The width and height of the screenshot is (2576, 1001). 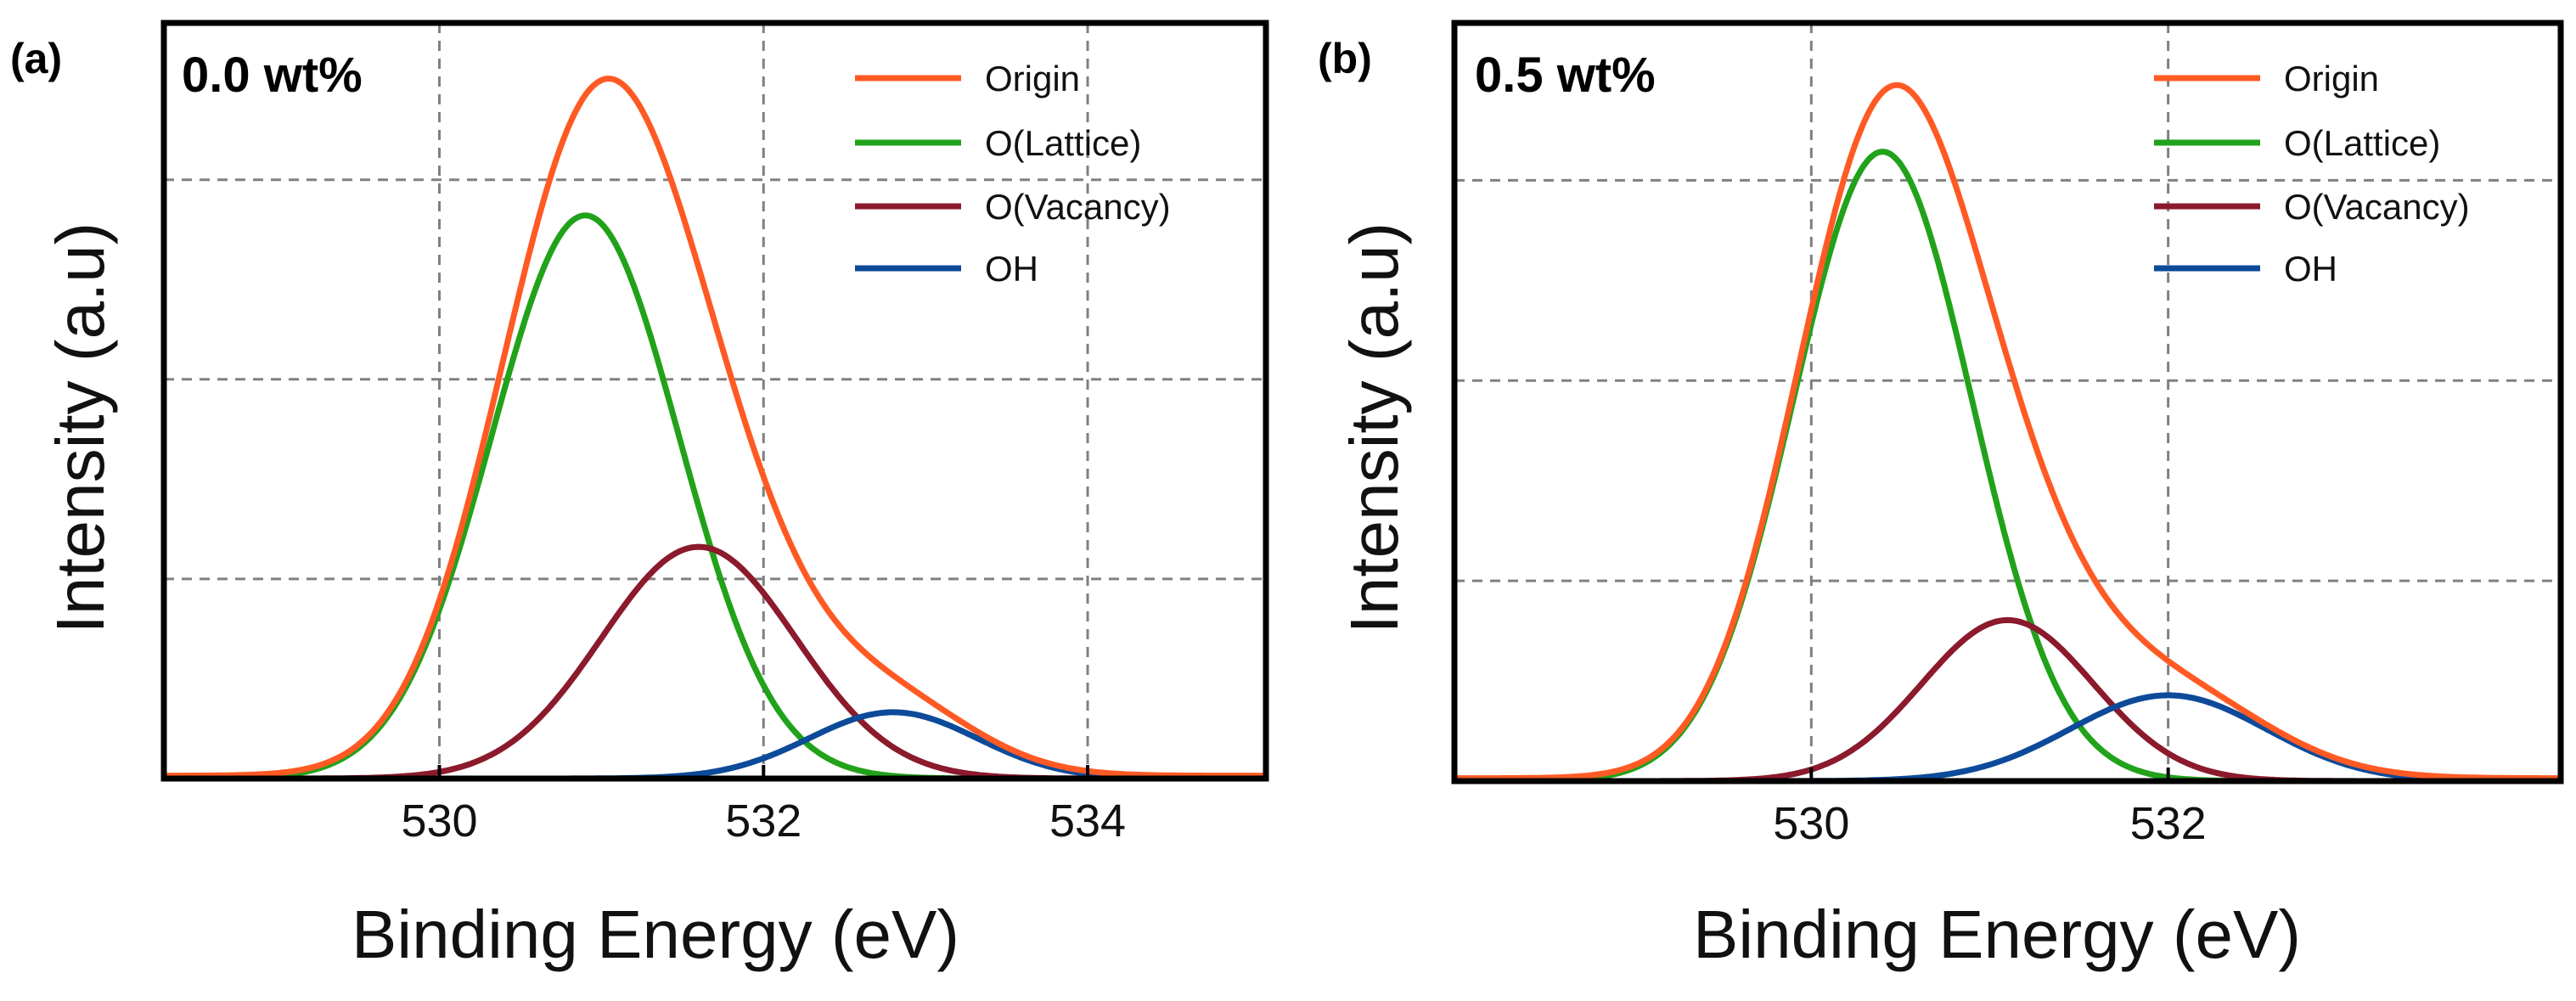 What do you see at coordinates (1078, 207) in the screenshot?
I see `panel-a-legend-vacancy: O(Vacancy)` at bounding box center [1078, 207].